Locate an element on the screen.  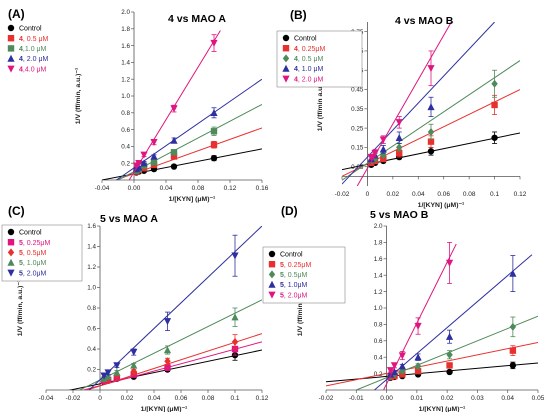
y-tick-label: 2.0 is located at coordinates (378, 226).